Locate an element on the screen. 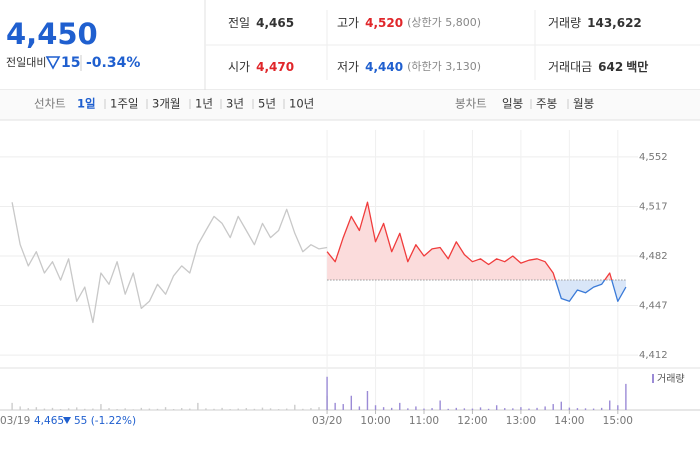 The image size is (700, 450). tab: 주봉 is located at coordinates (546, 104).